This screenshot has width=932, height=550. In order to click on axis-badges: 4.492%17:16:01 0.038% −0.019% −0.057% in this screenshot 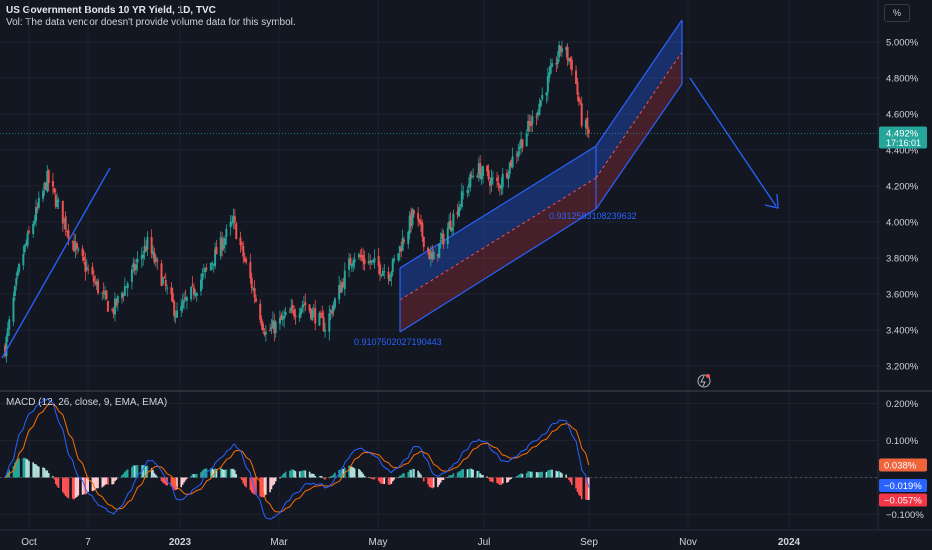, I will do `click(903, 316)`.